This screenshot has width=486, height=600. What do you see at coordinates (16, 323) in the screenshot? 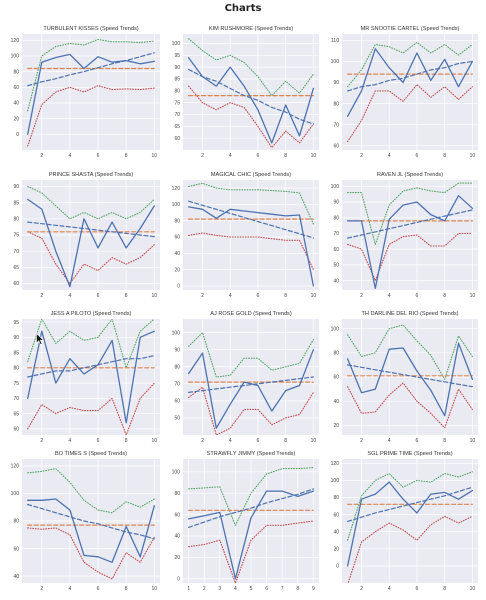
I see `y-tick-label: 95` at bounding box center [16, 323].